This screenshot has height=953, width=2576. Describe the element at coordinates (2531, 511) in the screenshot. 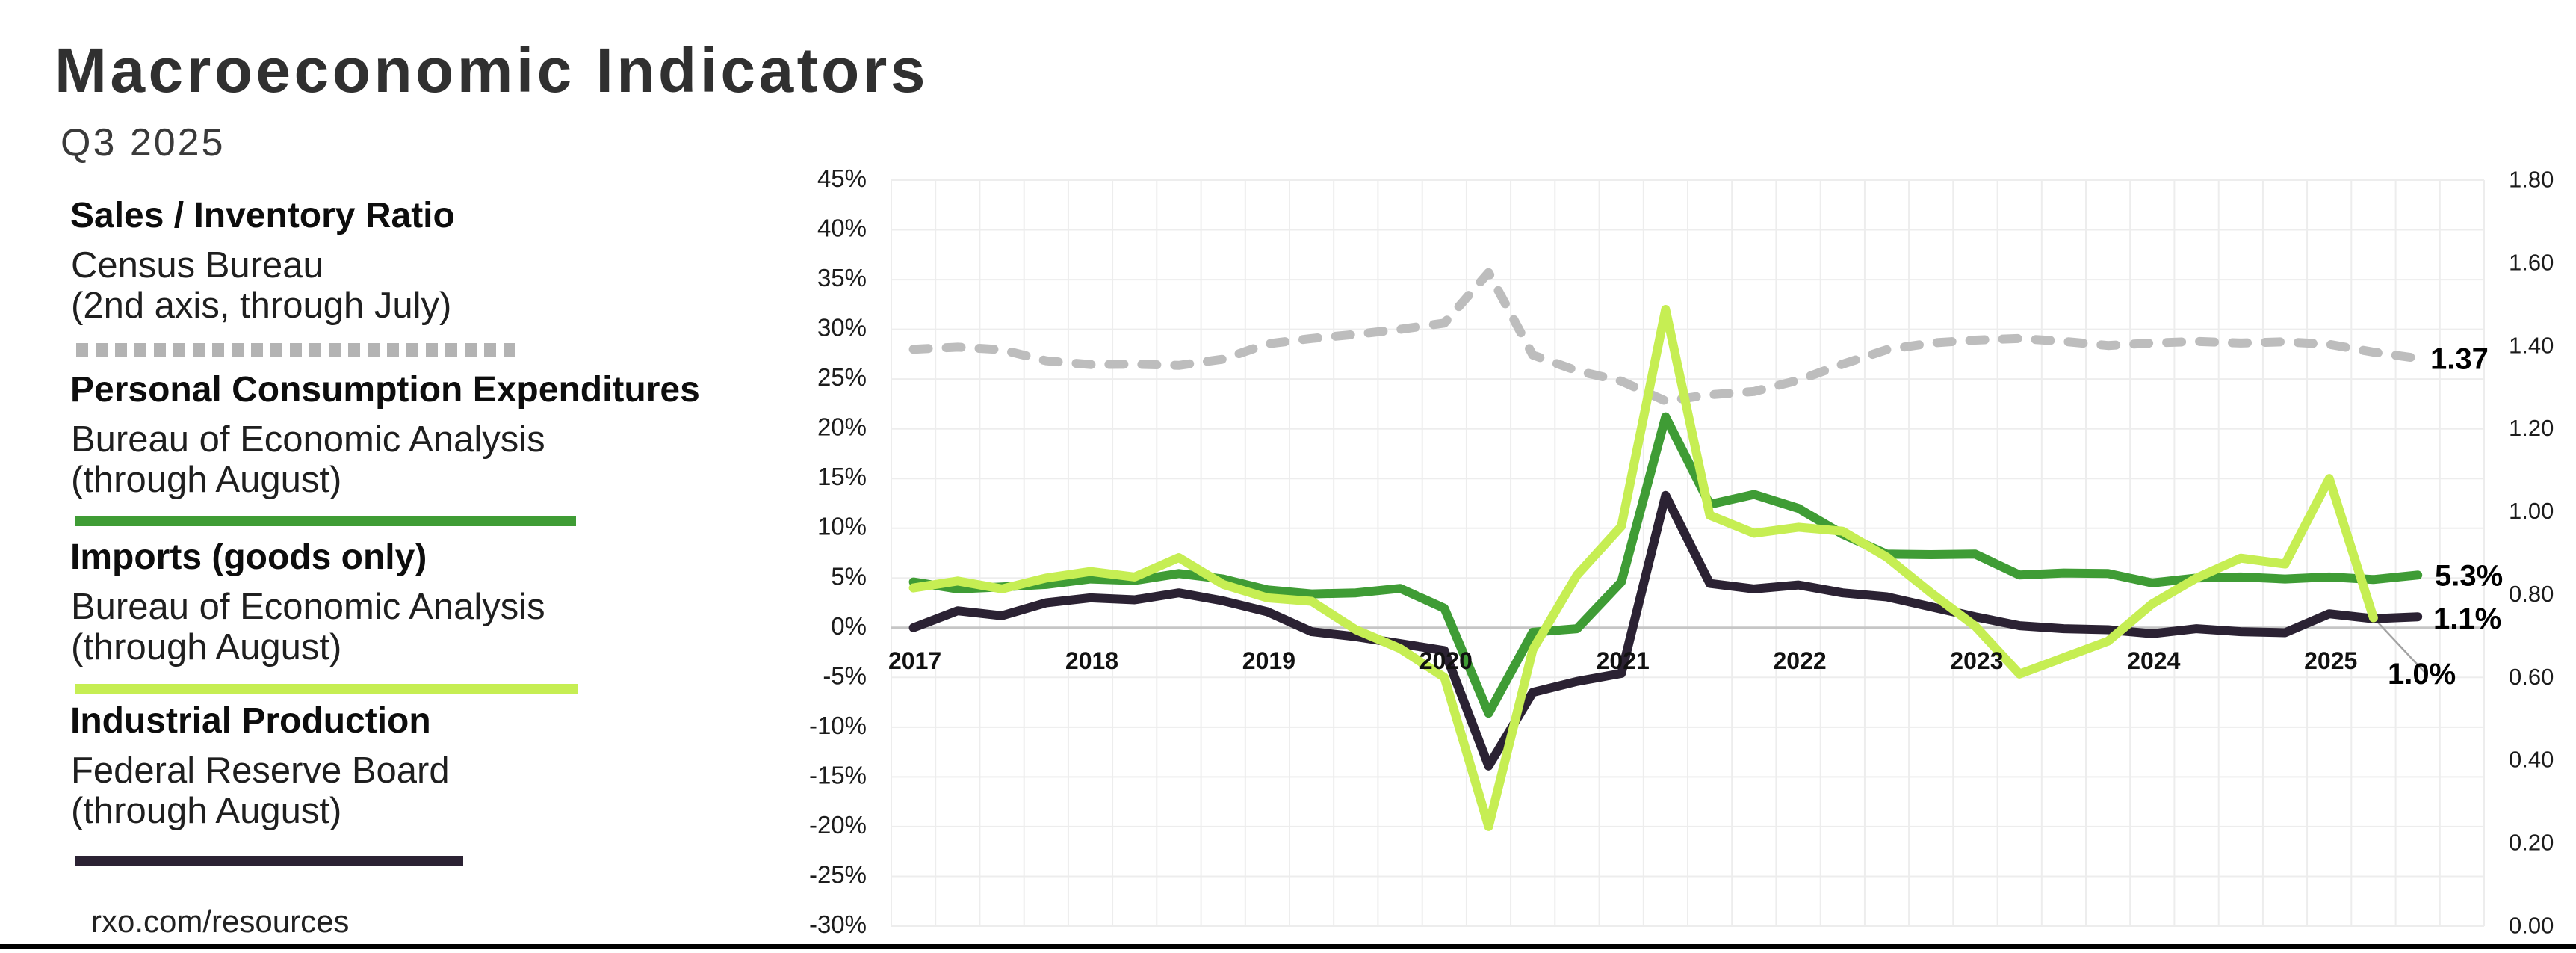

I see `svg-text: 1.00` at that location.